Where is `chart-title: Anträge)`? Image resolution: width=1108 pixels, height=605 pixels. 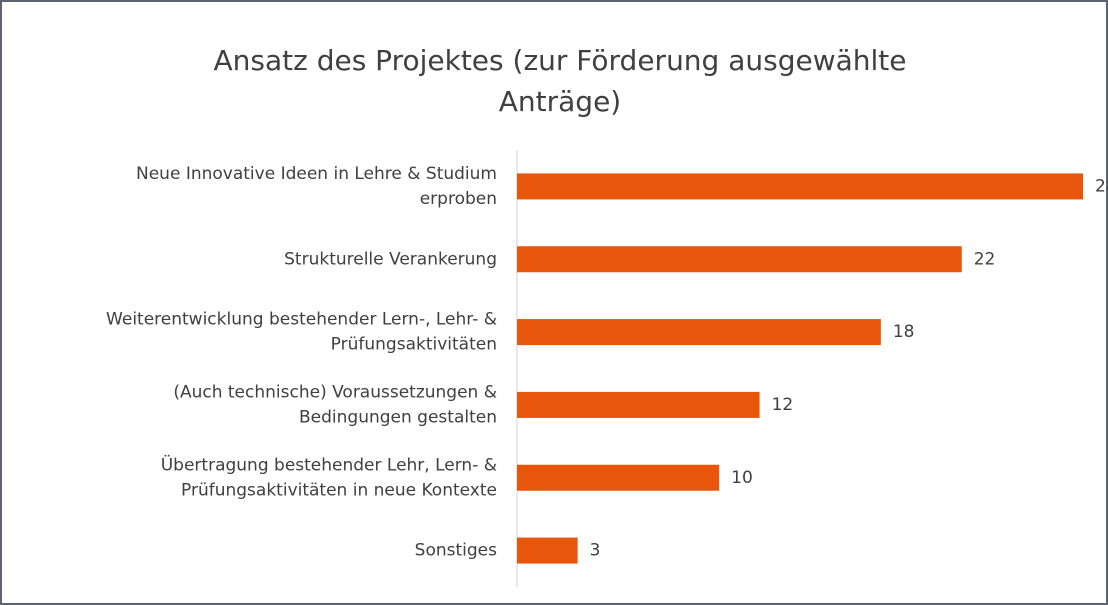 chart-title: Anträge) is located at coordinates (560, 101).